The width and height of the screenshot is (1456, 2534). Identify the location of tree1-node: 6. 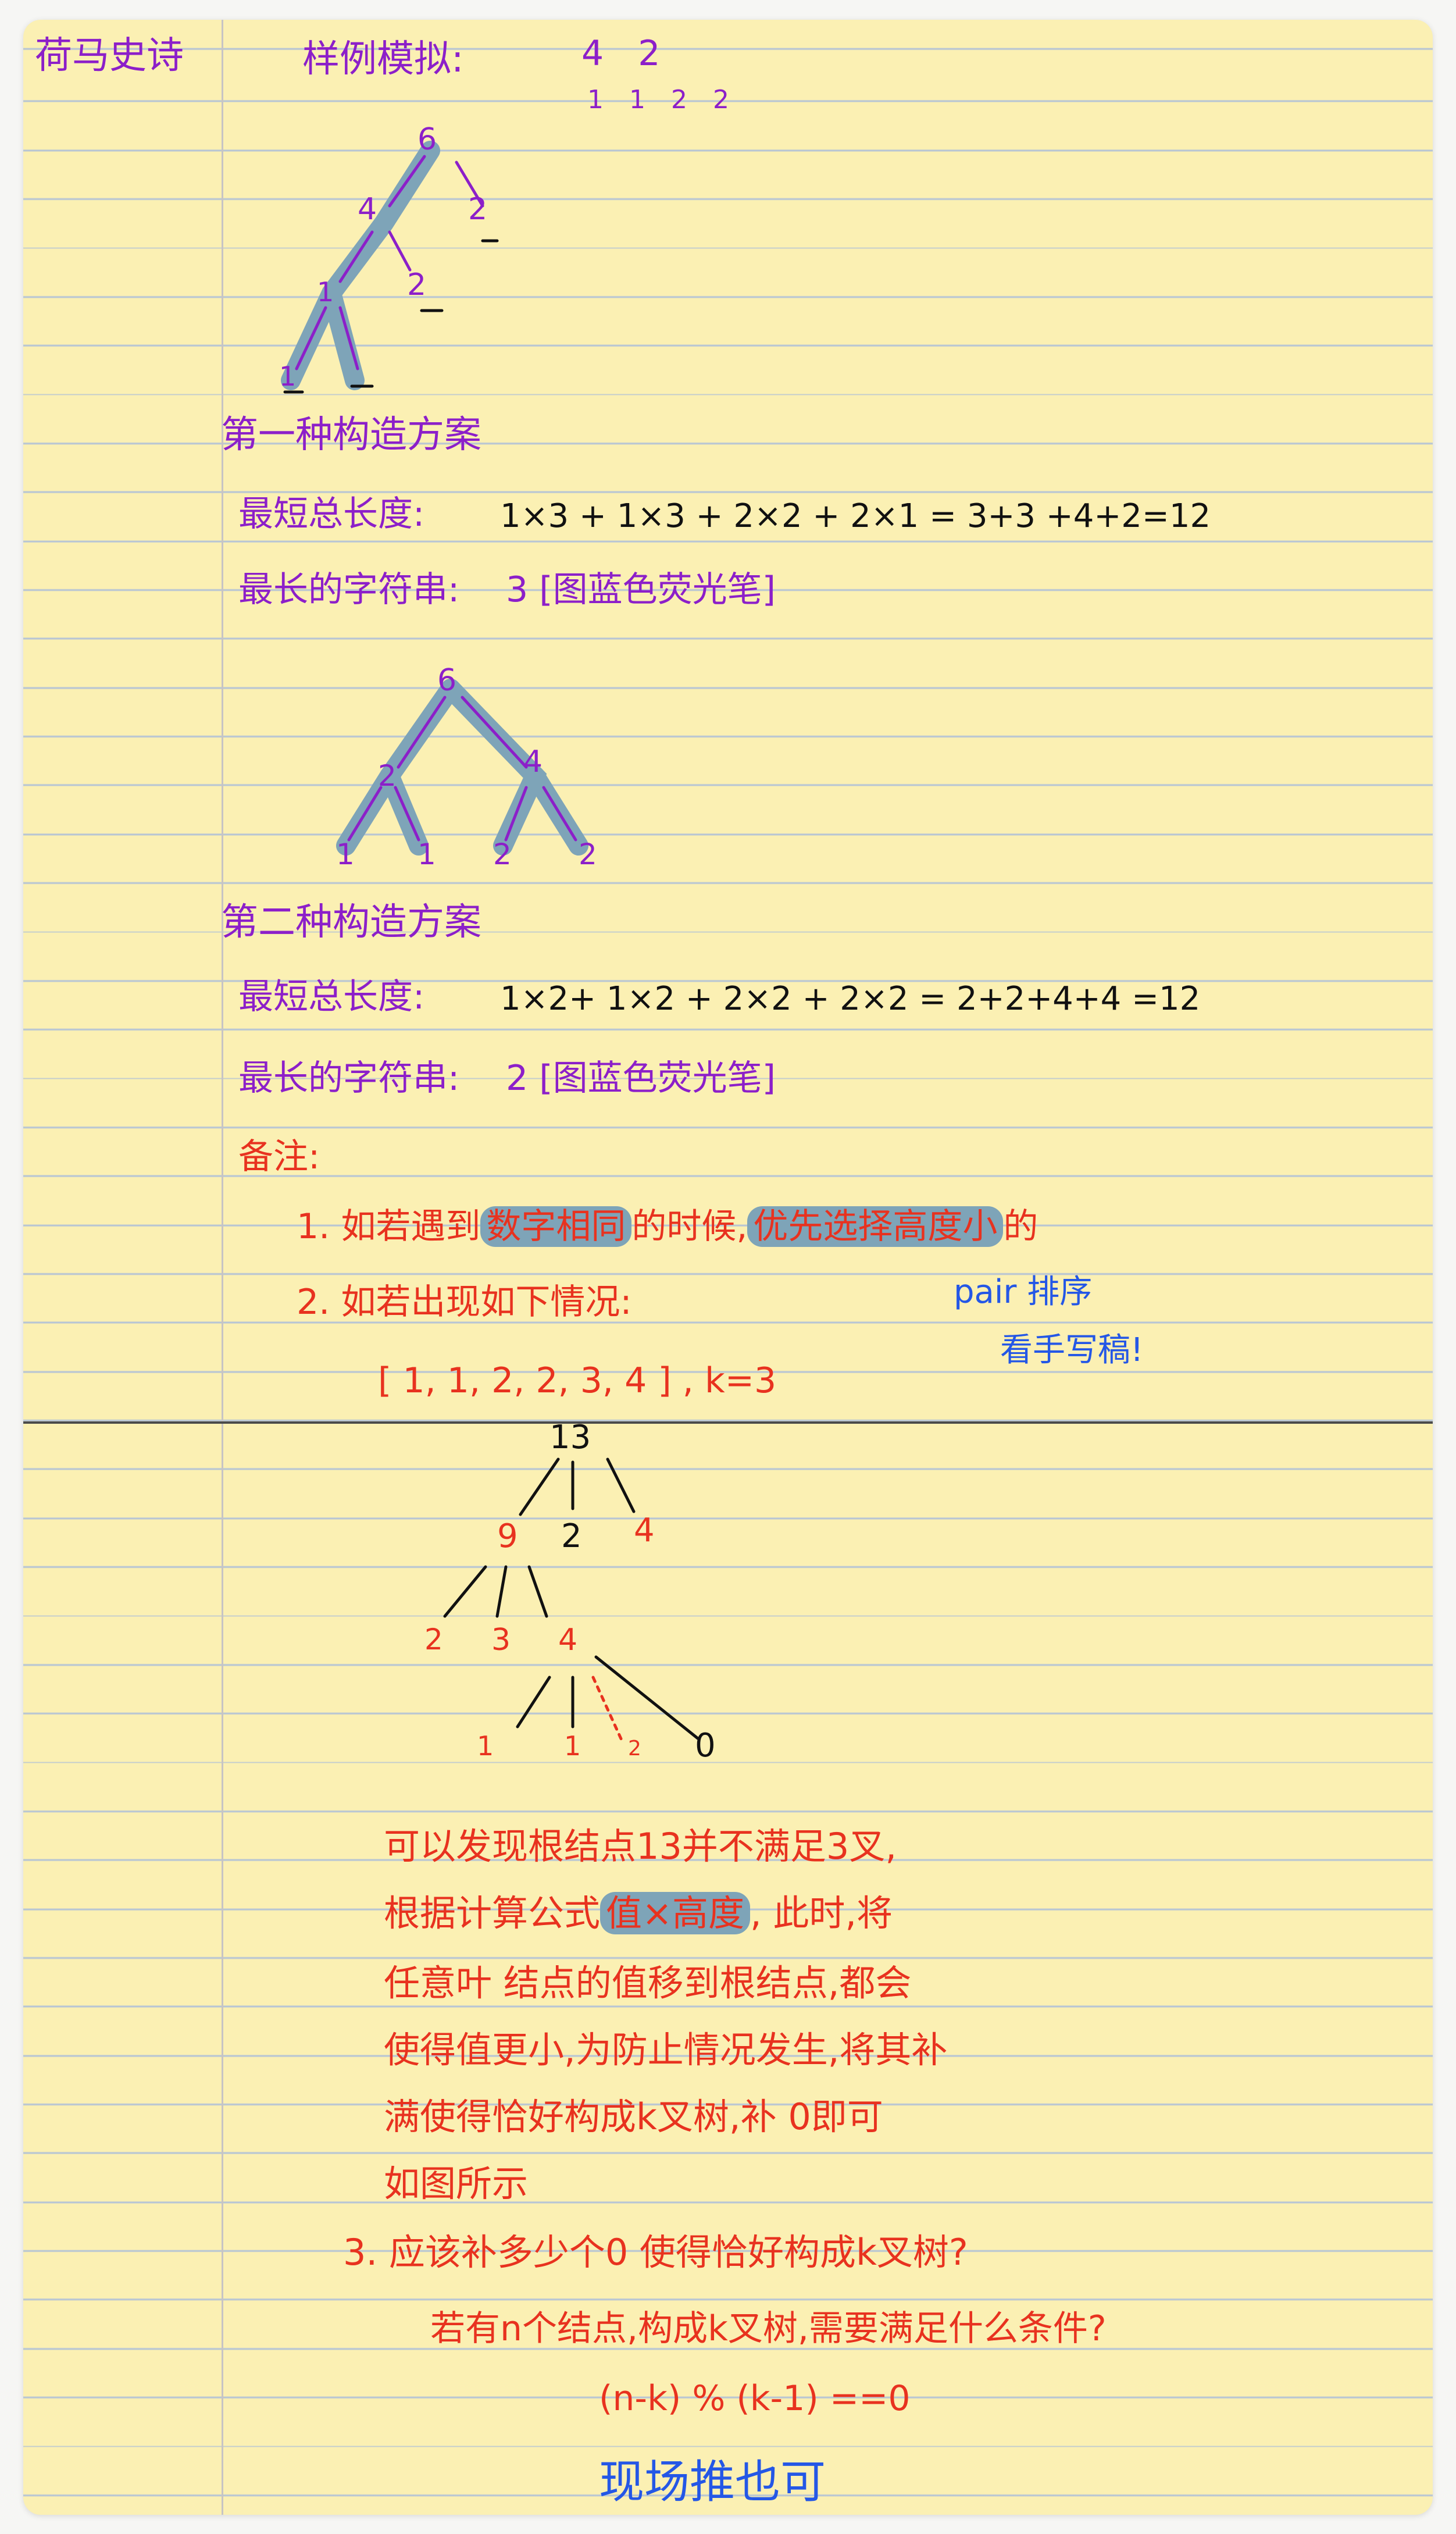
(427, 139).